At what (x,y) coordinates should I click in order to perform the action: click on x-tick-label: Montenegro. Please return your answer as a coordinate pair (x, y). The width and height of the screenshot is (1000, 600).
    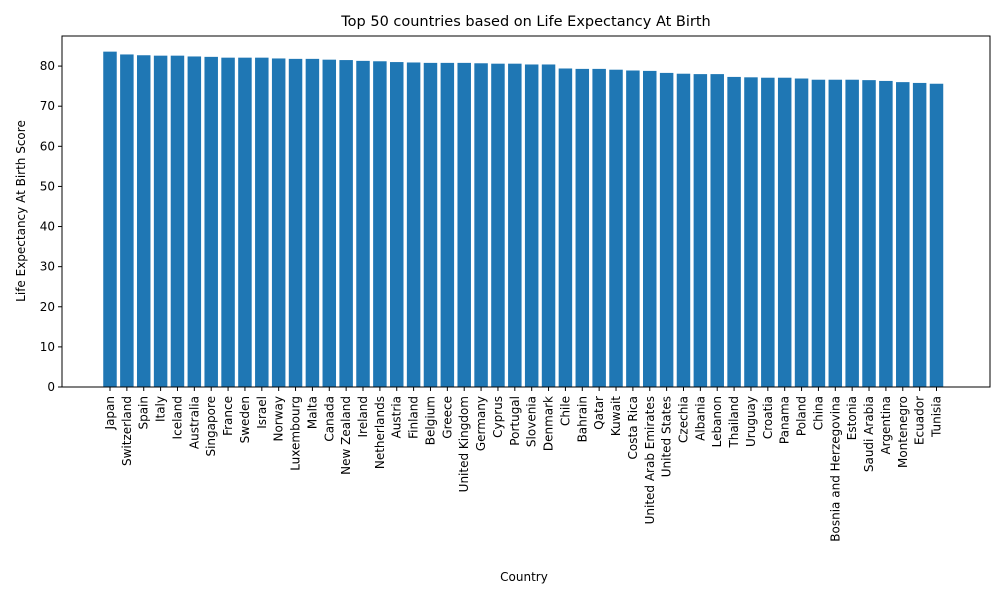
    Looking at the image, I should click on (903, 432).